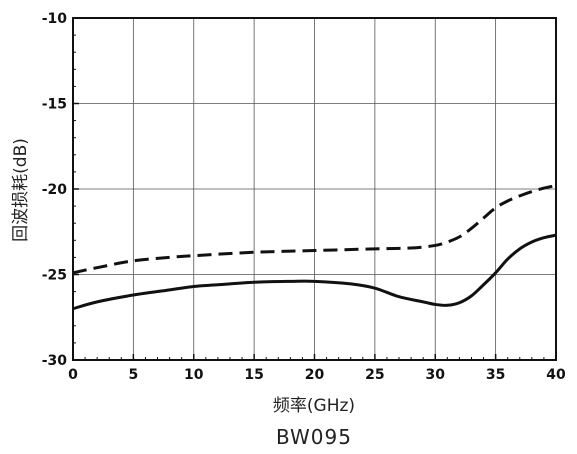  What do you see at coordinates (314, 406) in the screenshot?
I see `x-axis-title: 频率(GHz)` at bounding box center [314, 406].